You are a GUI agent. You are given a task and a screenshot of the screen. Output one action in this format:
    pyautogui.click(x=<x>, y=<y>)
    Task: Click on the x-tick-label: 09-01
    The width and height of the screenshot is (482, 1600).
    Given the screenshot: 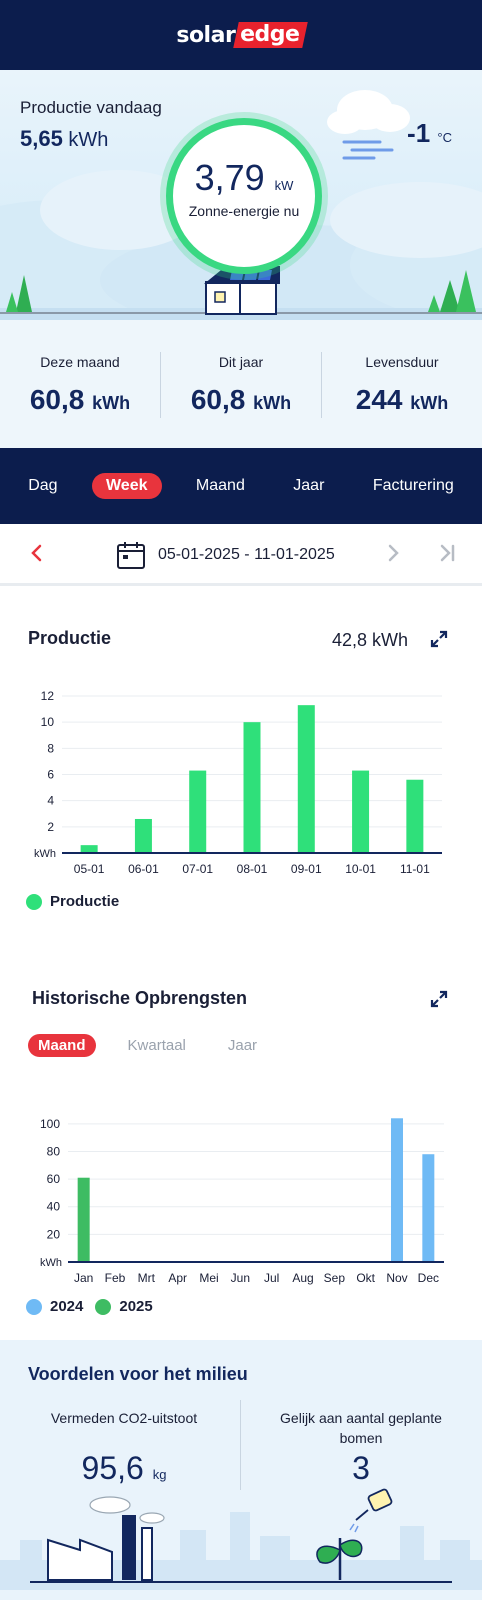 What is the action you would take?
    pyautogui.click(x=306, y=869)
    